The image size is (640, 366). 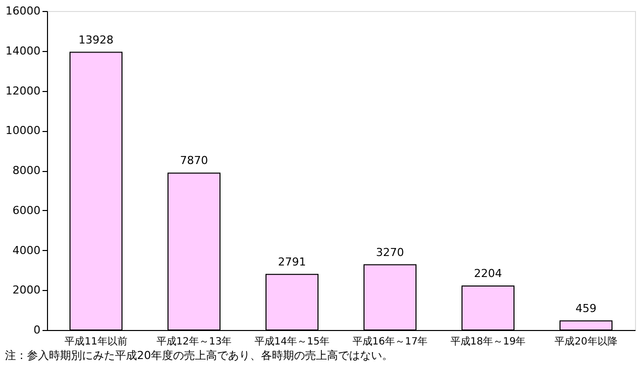 I want to click on y-tick-label: 12000, so click(x=23, y=91).